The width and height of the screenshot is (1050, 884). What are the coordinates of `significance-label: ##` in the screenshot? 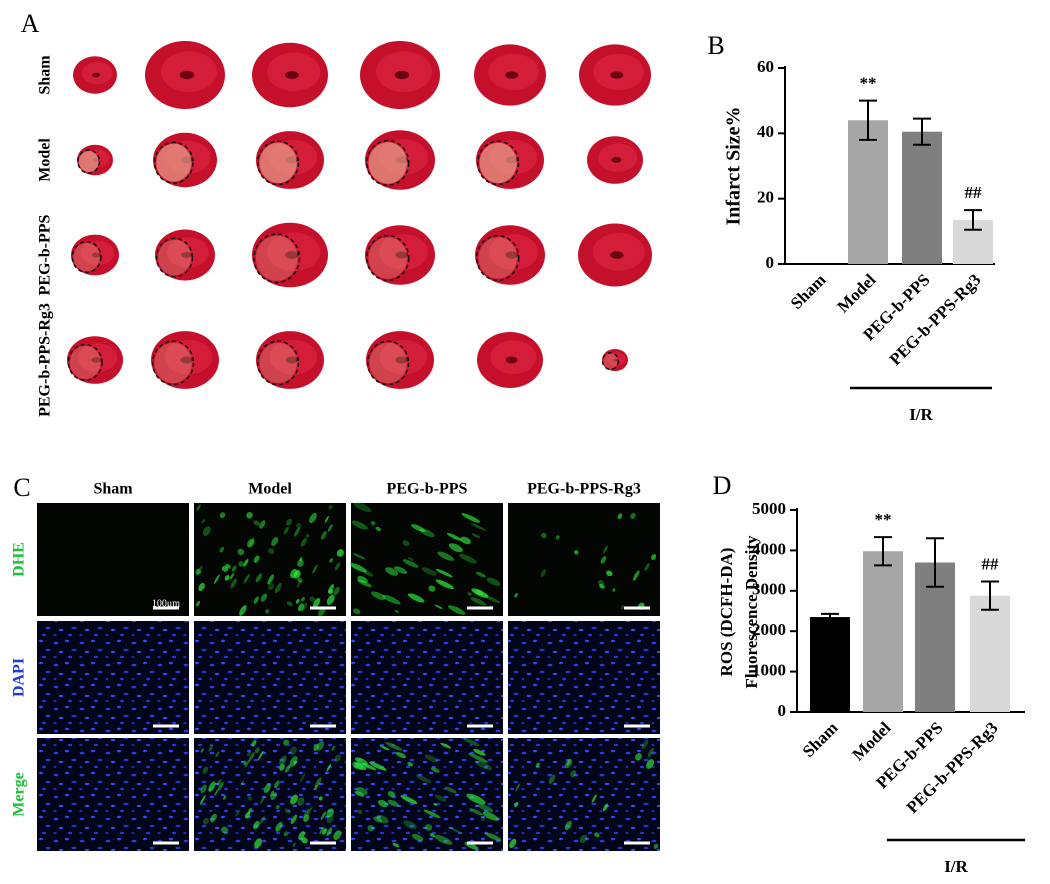 It's located at (991, 563).